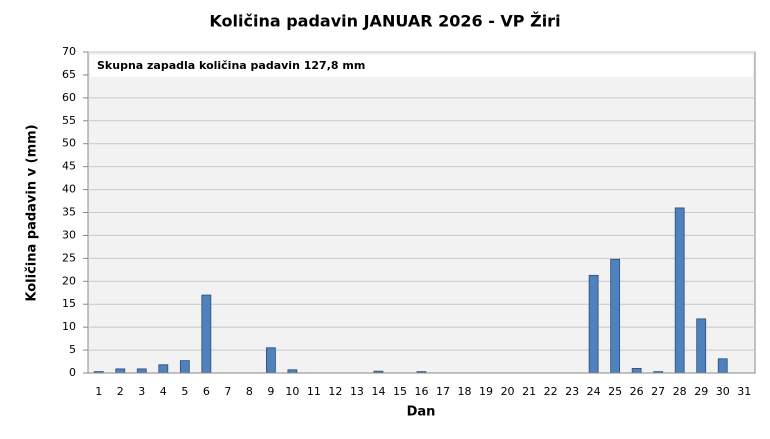 The width and height of the screenshot is (770, 439). I want to click on x-tick-label: 17, so click(443, 391).